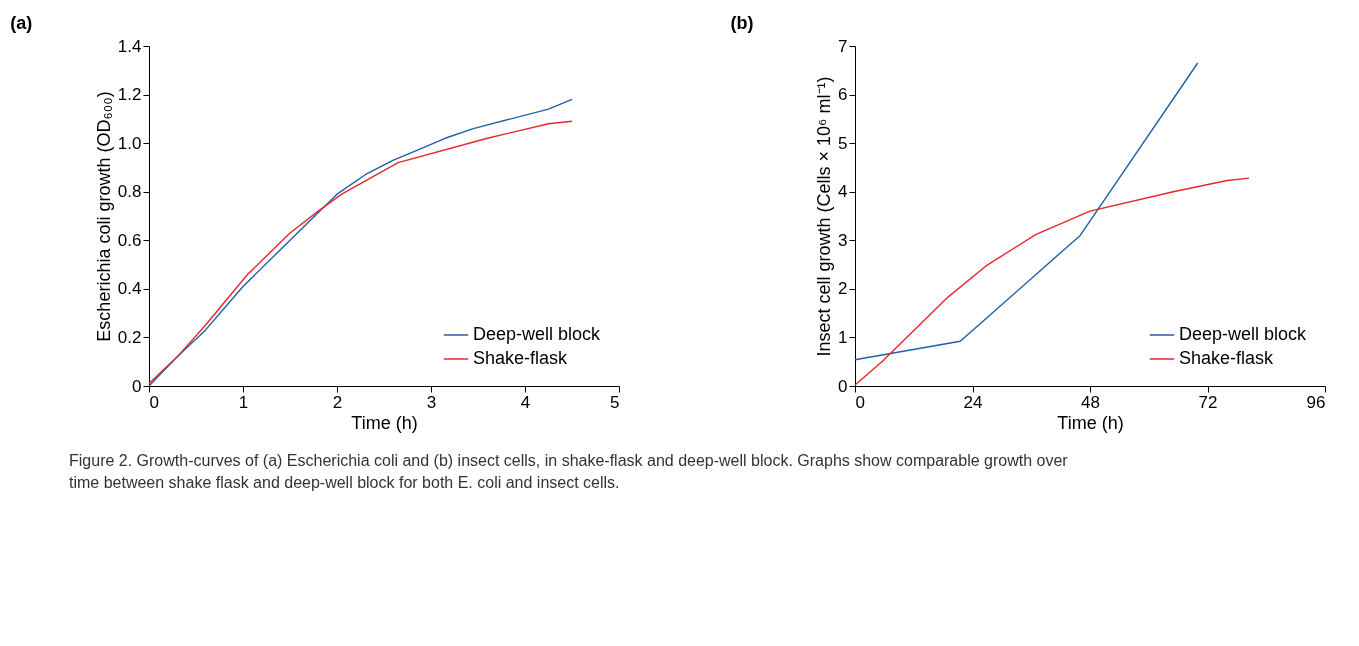 This screenshot has height=646, width=1359. Describe the element at coordinates (129, 46) in the screenshot. I see `y-tick-label: 1.4` at that location.